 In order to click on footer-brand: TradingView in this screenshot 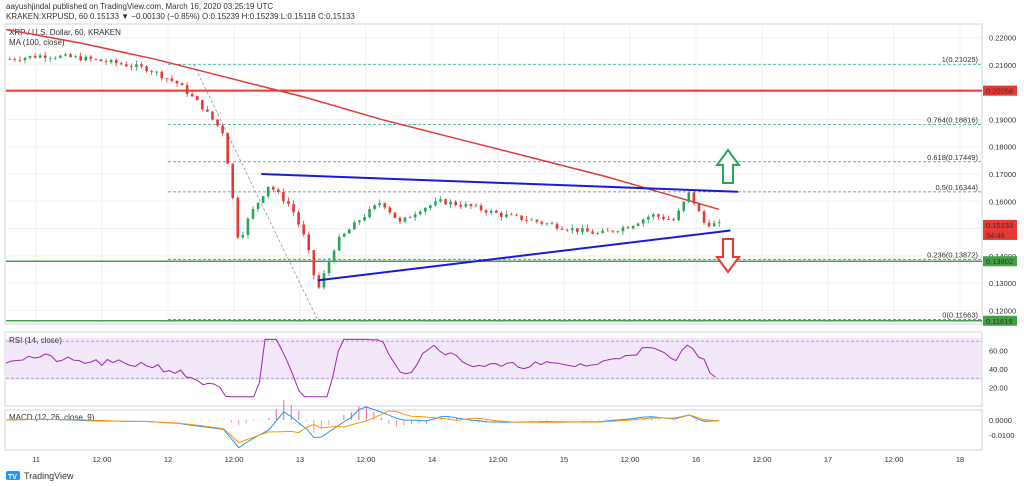, I will do `click(49, 476)`.